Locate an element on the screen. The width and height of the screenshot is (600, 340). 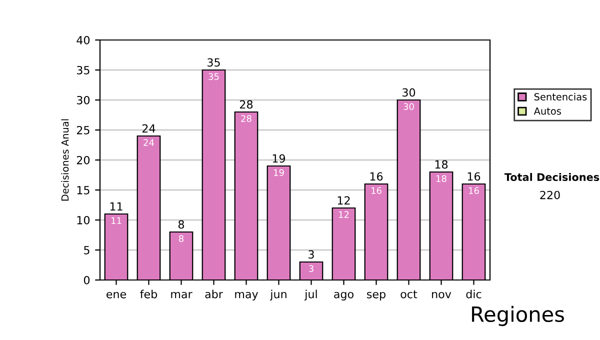
y-tick-label: 15 is located at coordinates (83, 190).